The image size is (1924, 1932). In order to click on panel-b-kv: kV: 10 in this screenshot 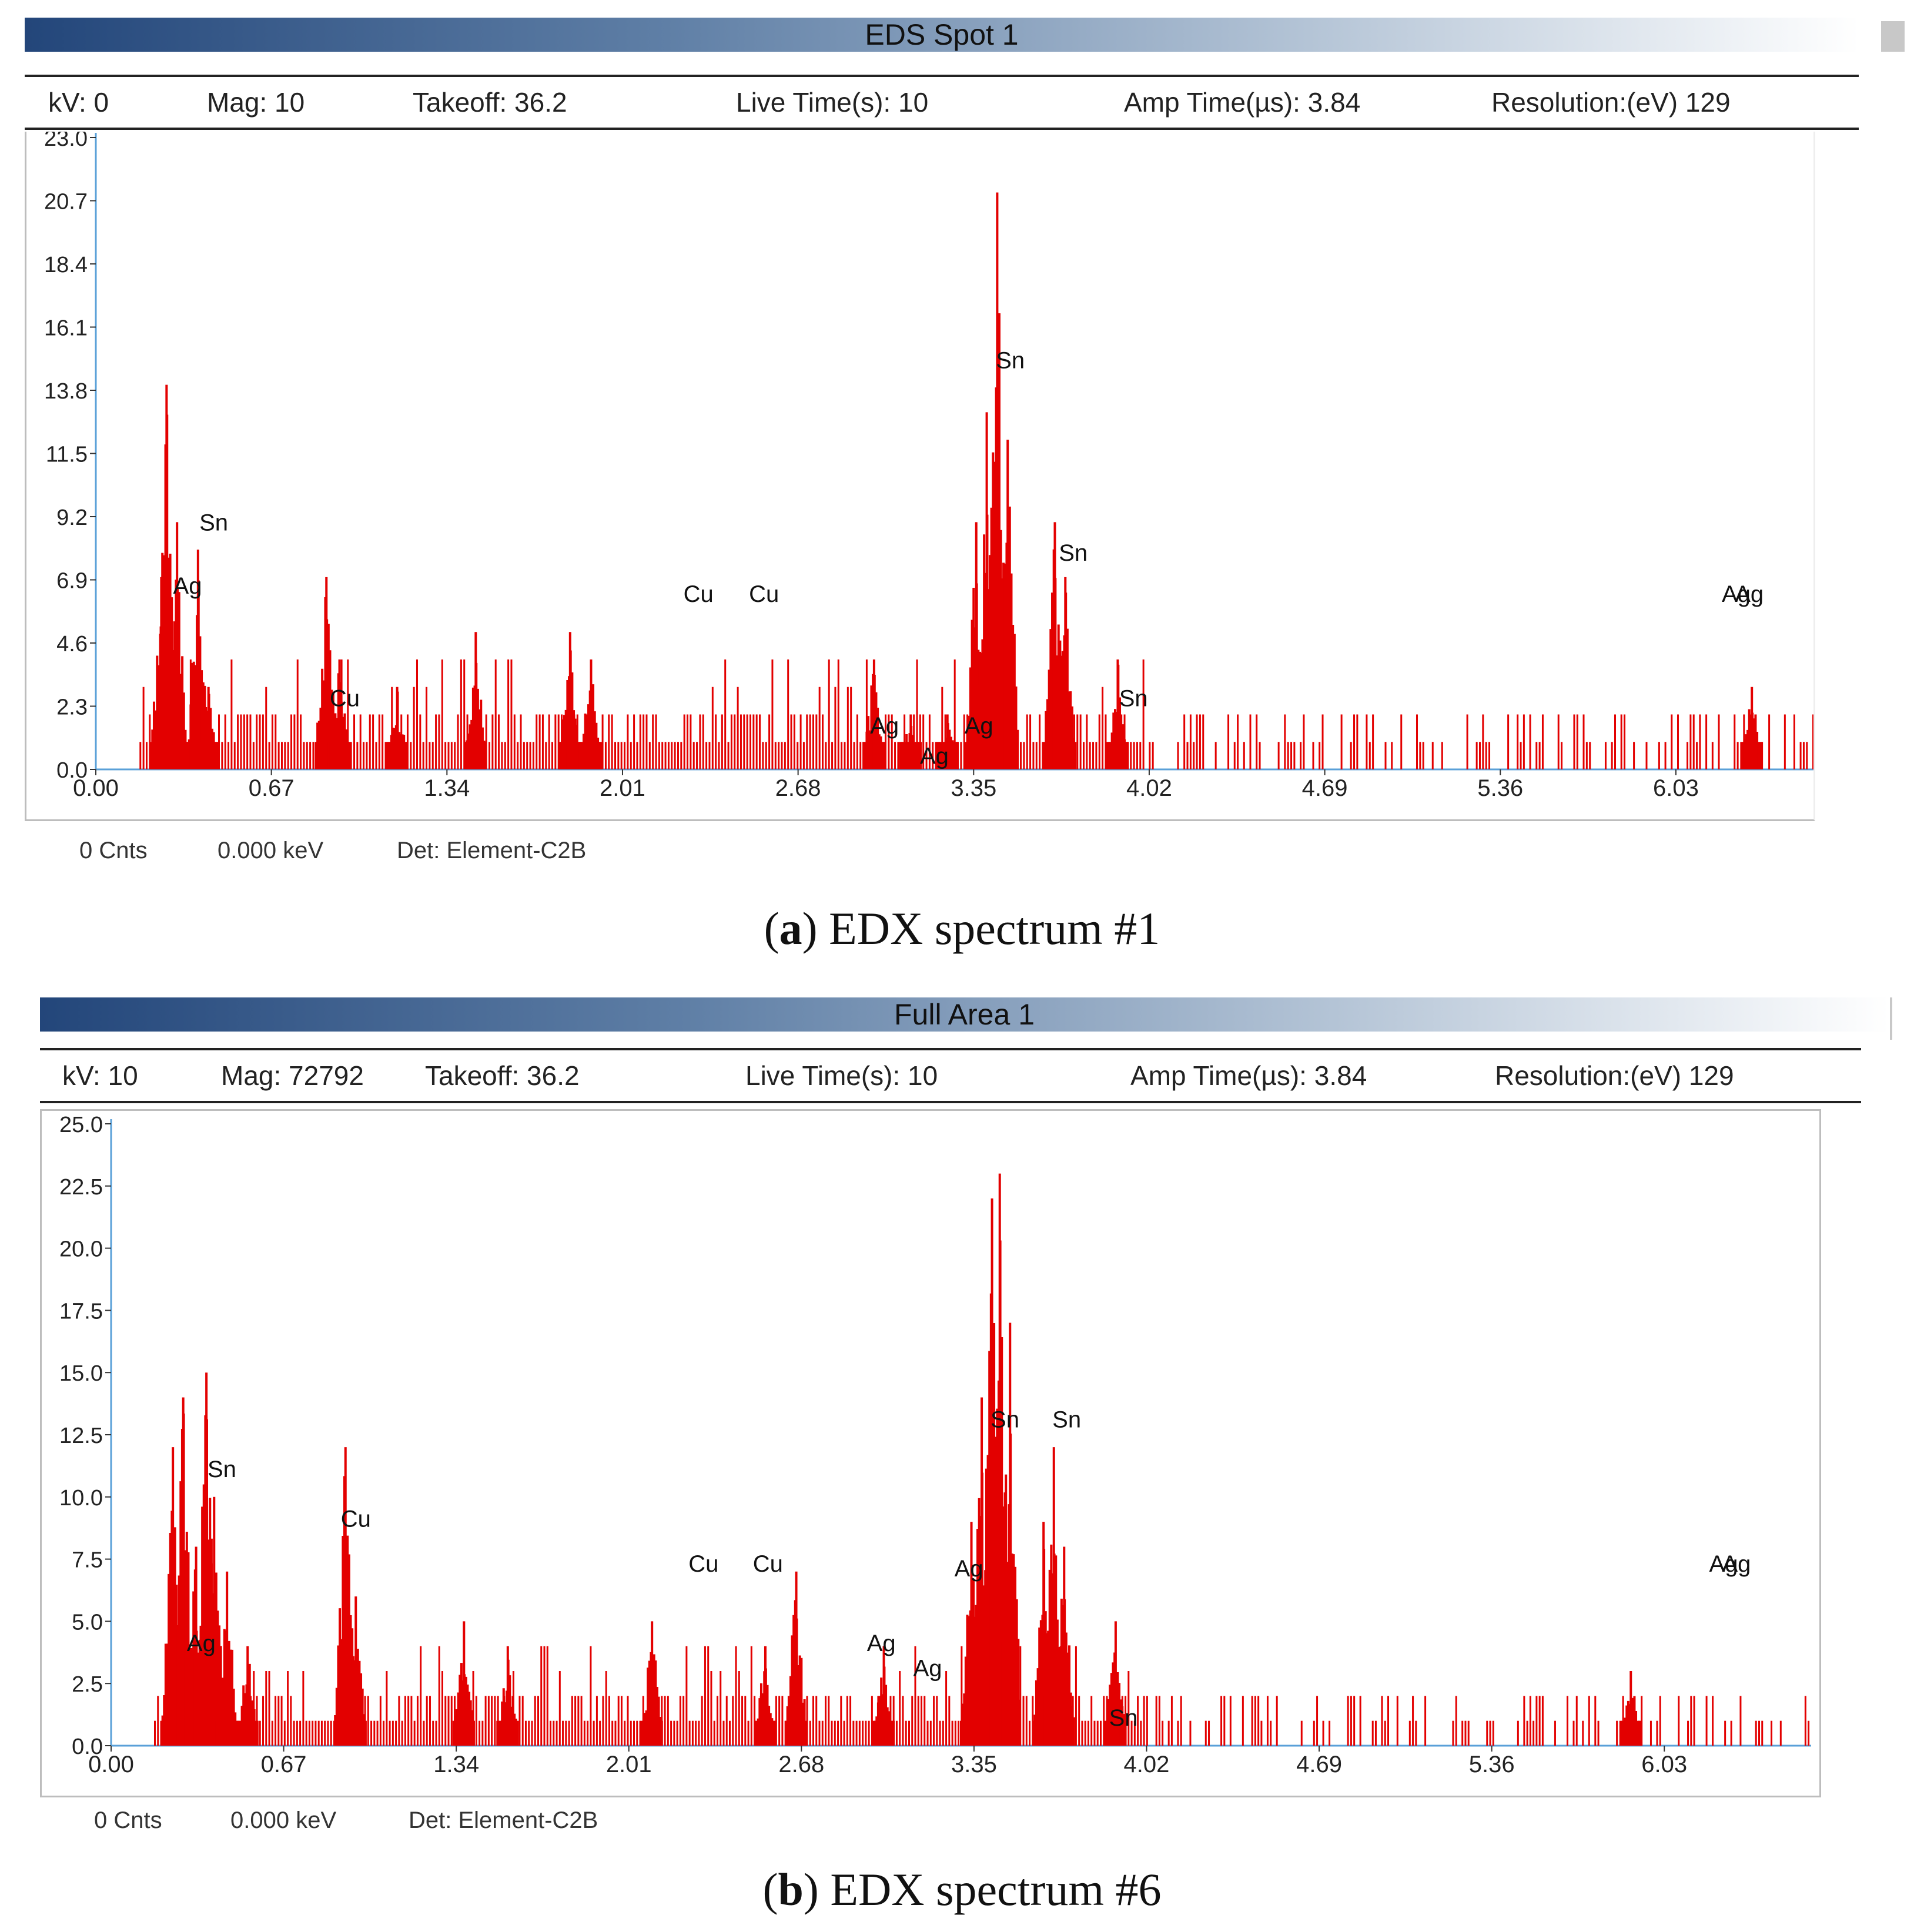, I will do `click(100, 1075)`.